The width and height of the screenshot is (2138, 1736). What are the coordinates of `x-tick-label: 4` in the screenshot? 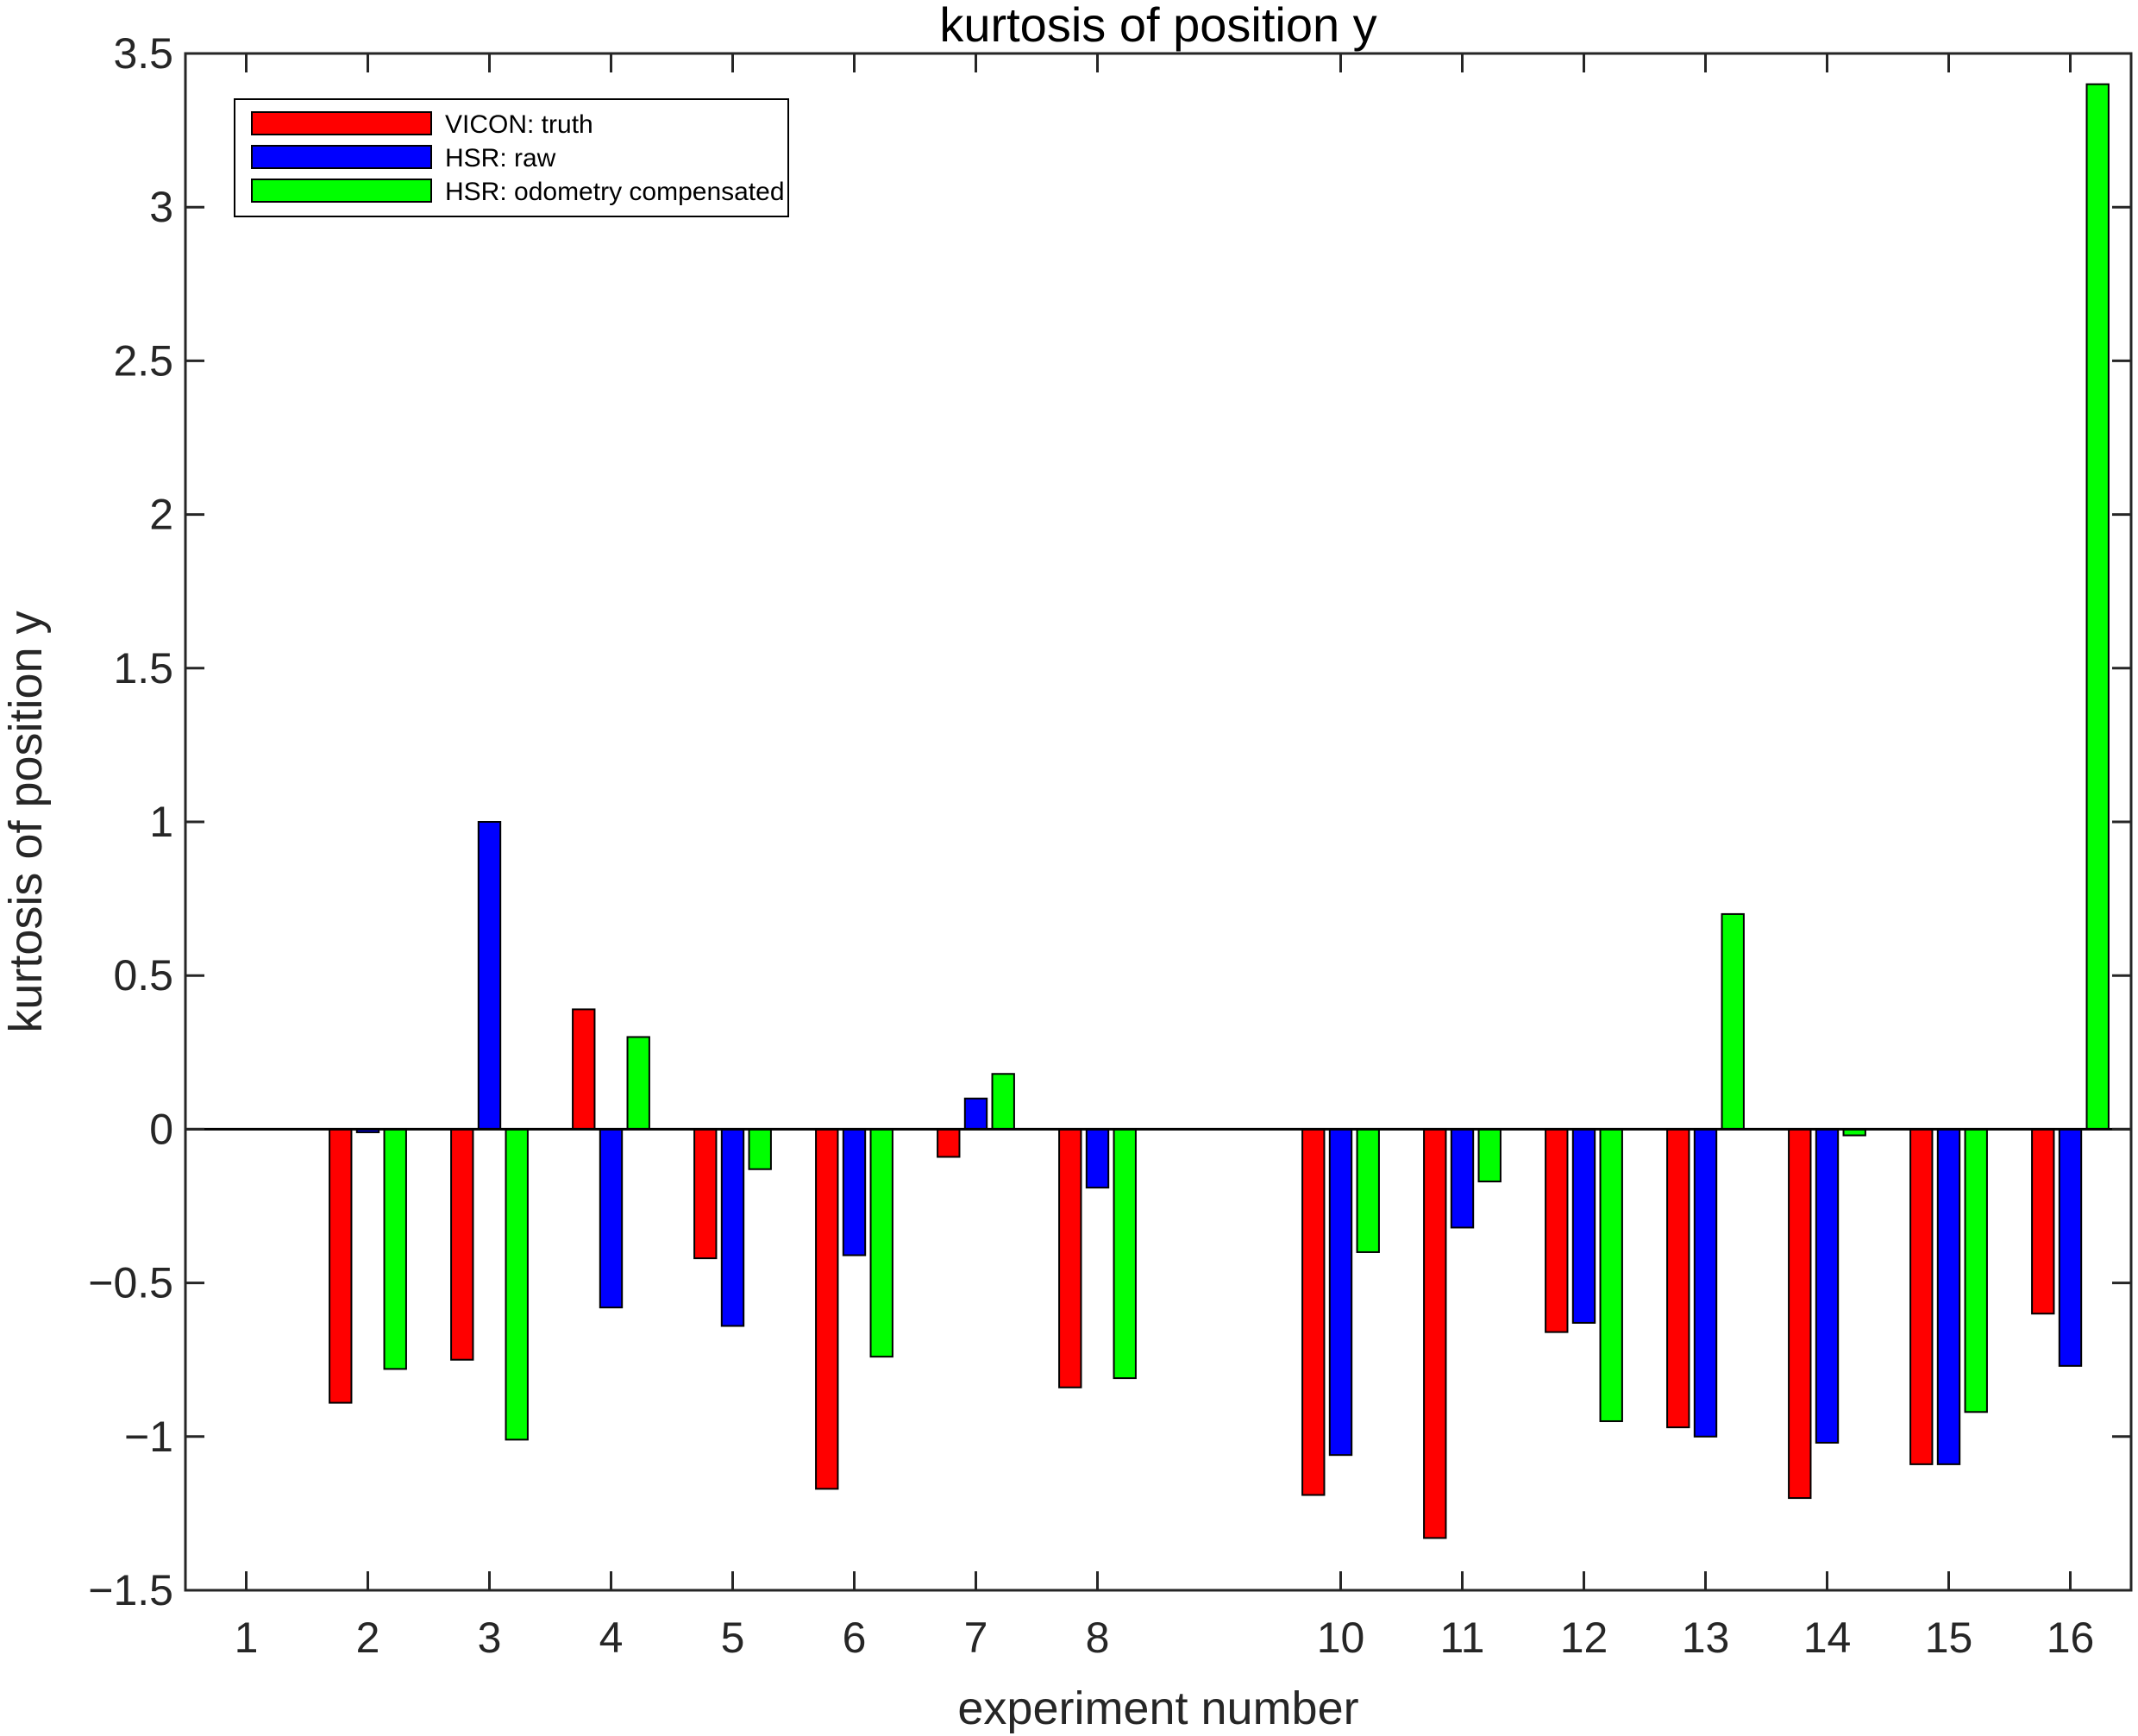 It's located at (612, 1638).